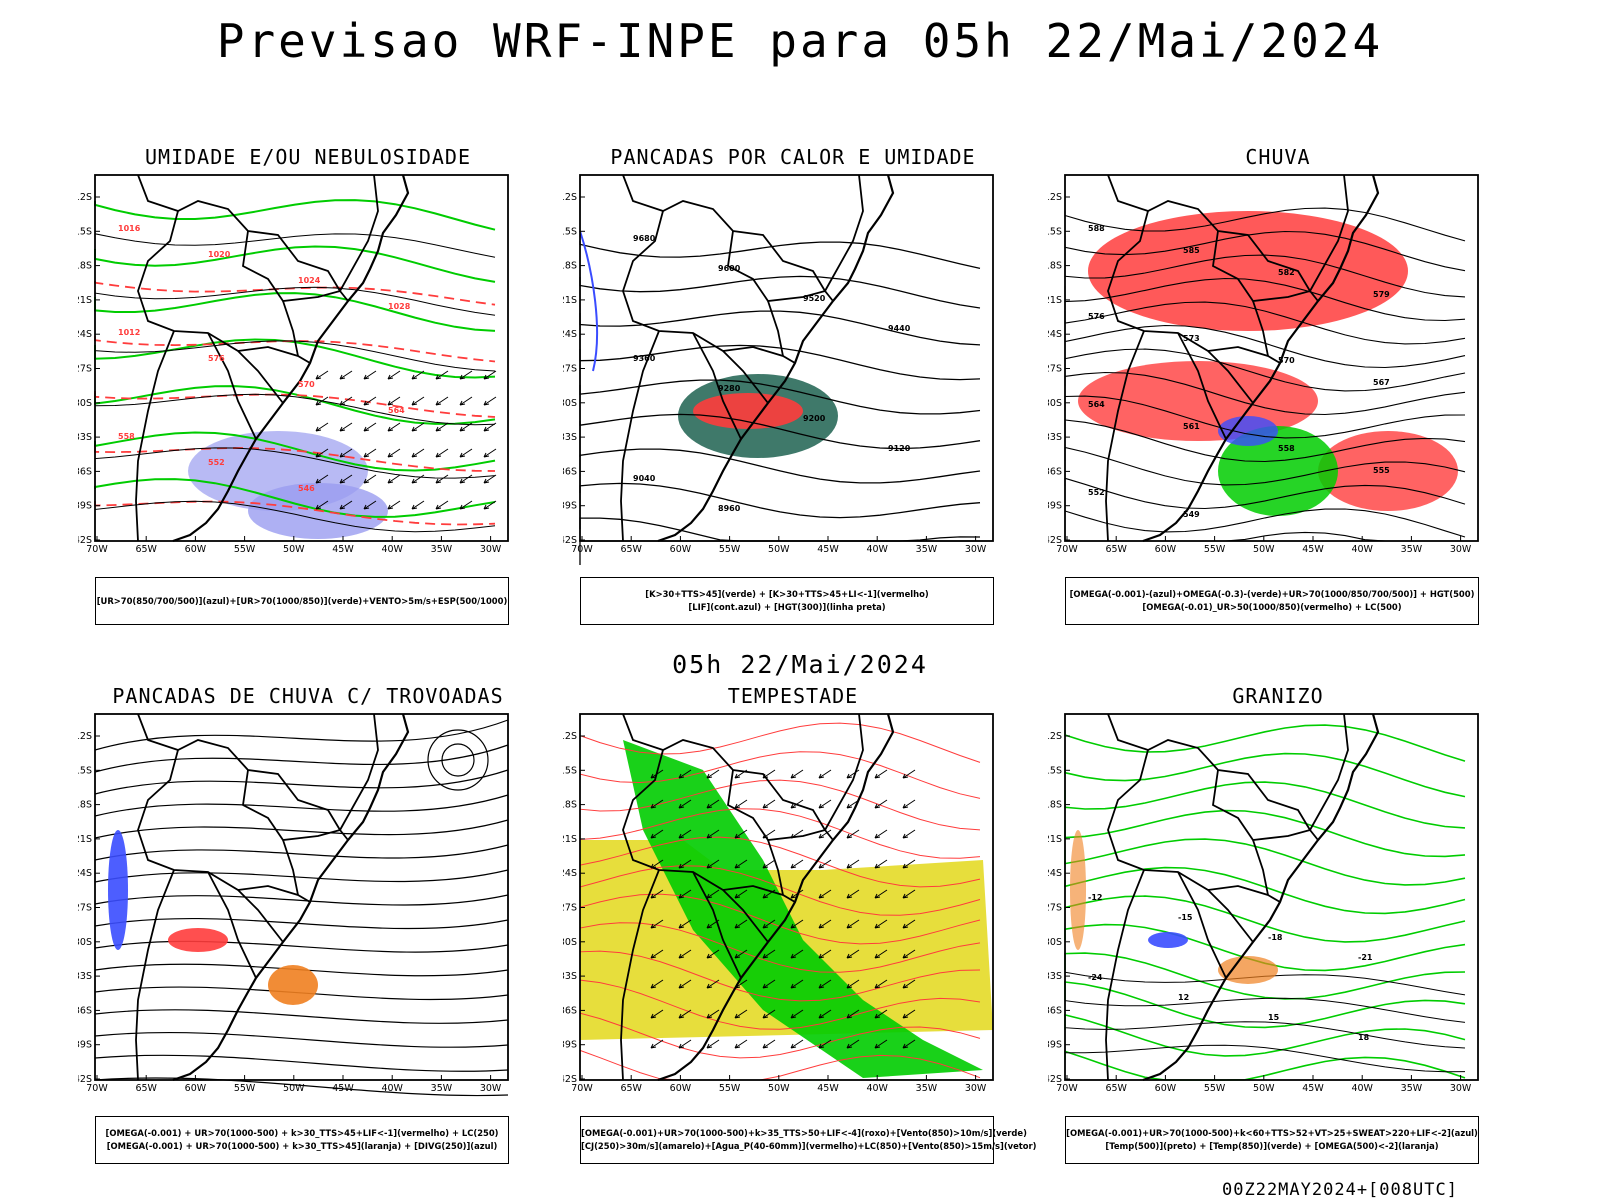  I want to click on contour-label: 9680, so click(644, 238).